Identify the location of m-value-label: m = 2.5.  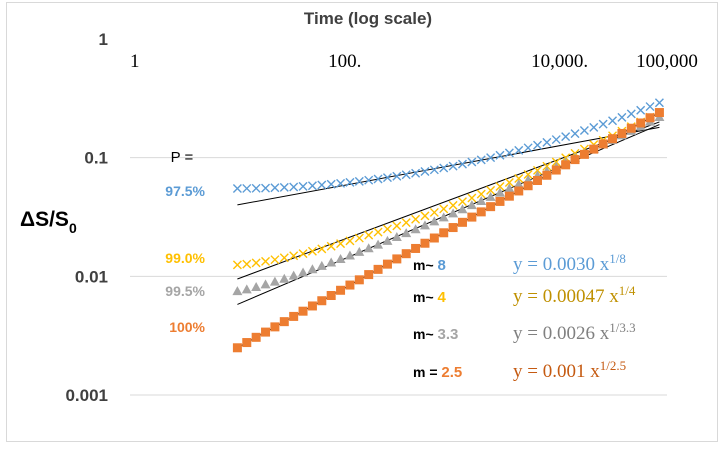
(437, 372).